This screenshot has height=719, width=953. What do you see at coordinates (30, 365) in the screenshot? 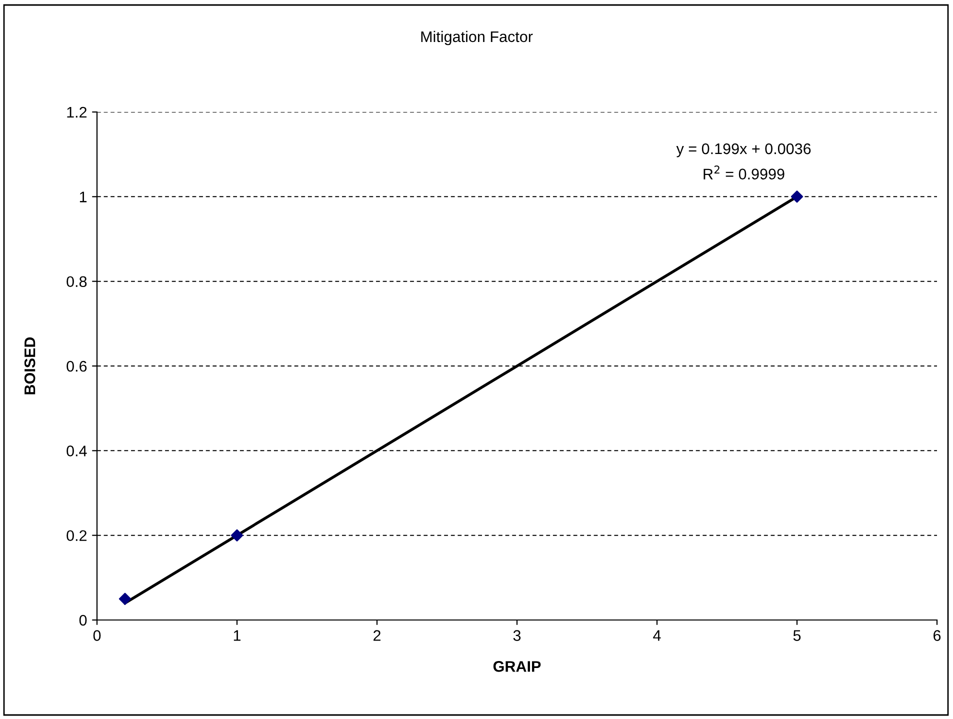
I see `y-axis-title: BOISED` at bounding box center [30, 365].